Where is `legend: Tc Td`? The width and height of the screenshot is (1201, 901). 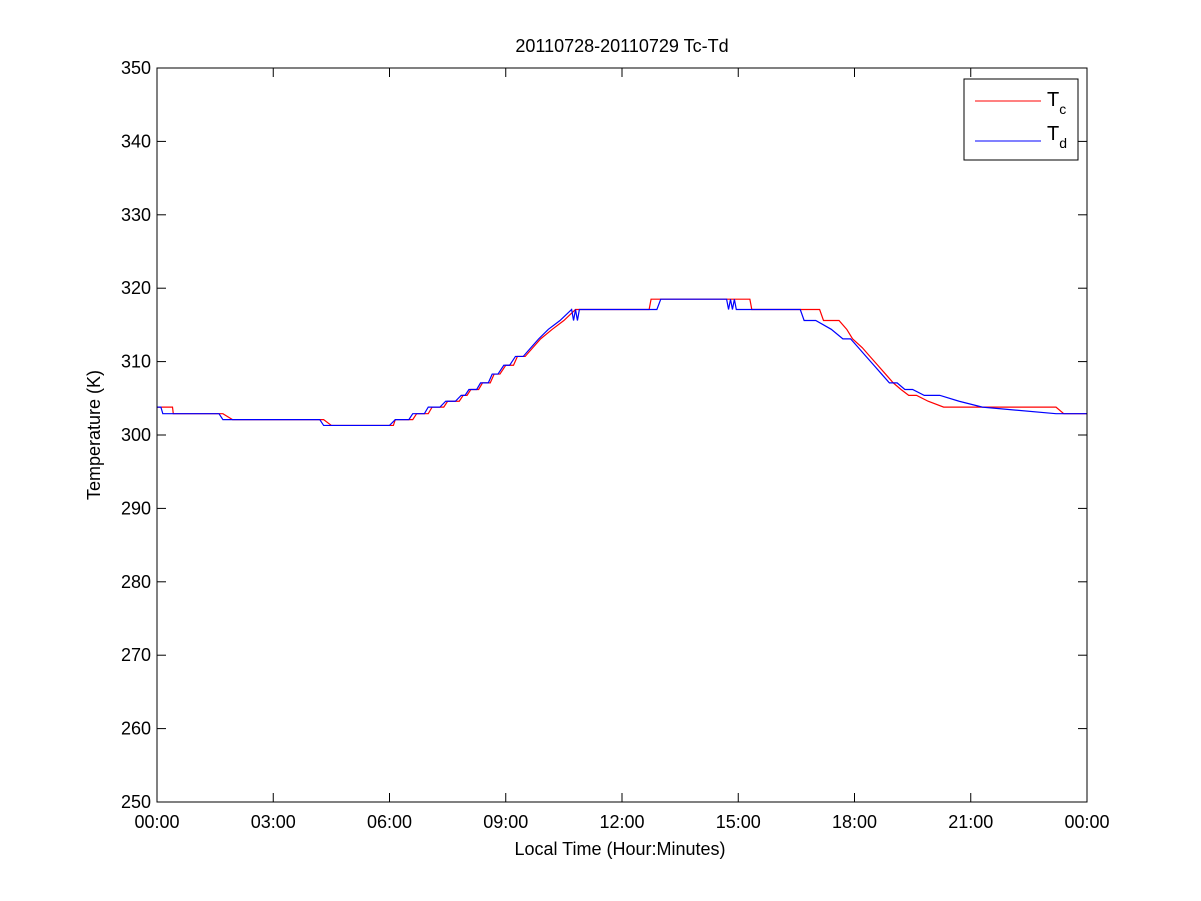
legend: Tc Td is located at coordinates (1021, 119).